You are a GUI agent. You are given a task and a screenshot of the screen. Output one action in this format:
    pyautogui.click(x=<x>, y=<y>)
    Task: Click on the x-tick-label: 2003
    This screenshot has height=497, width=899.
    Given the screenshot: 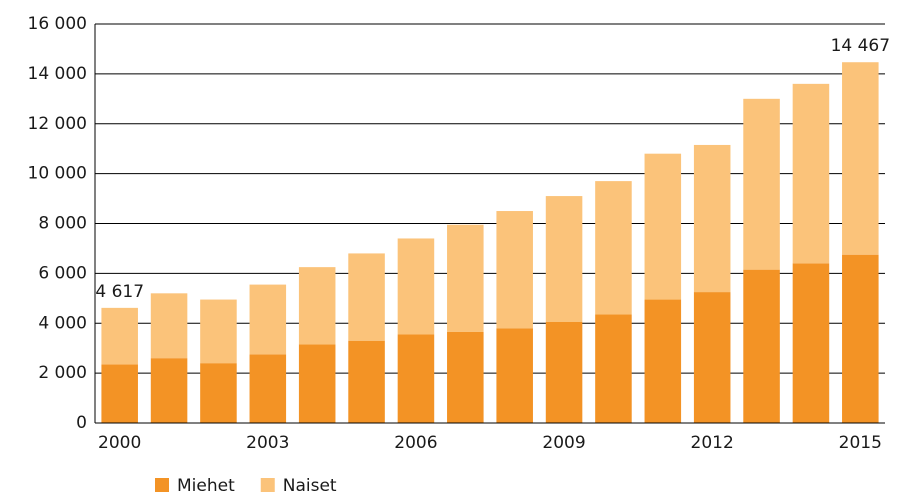 What is the action you would take?
    pyautogui.click(x=267, y=443)
    